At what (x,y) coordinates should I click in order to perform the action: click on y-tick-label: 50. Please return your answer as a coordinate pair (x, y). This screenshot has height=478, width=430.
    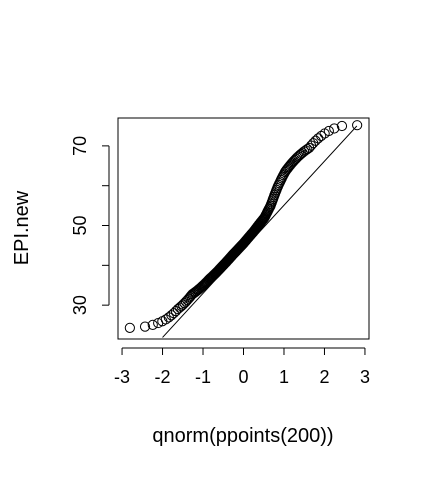
    Looking at the image, I should click on (80, 225).